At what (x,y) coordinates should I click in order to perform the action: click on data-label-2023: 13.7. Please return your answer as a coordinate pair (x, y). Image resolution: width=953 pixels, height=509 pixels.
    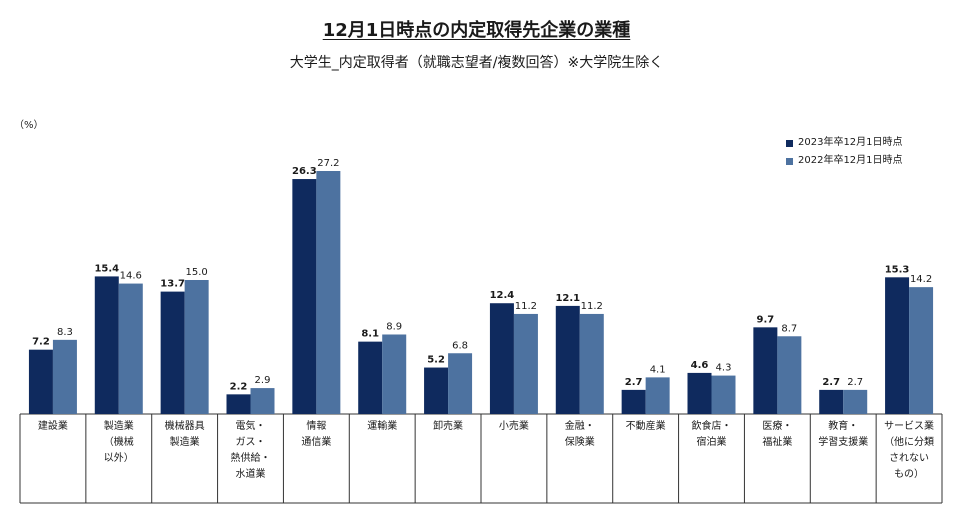
    Looking at the image, I should click on (172, 284).